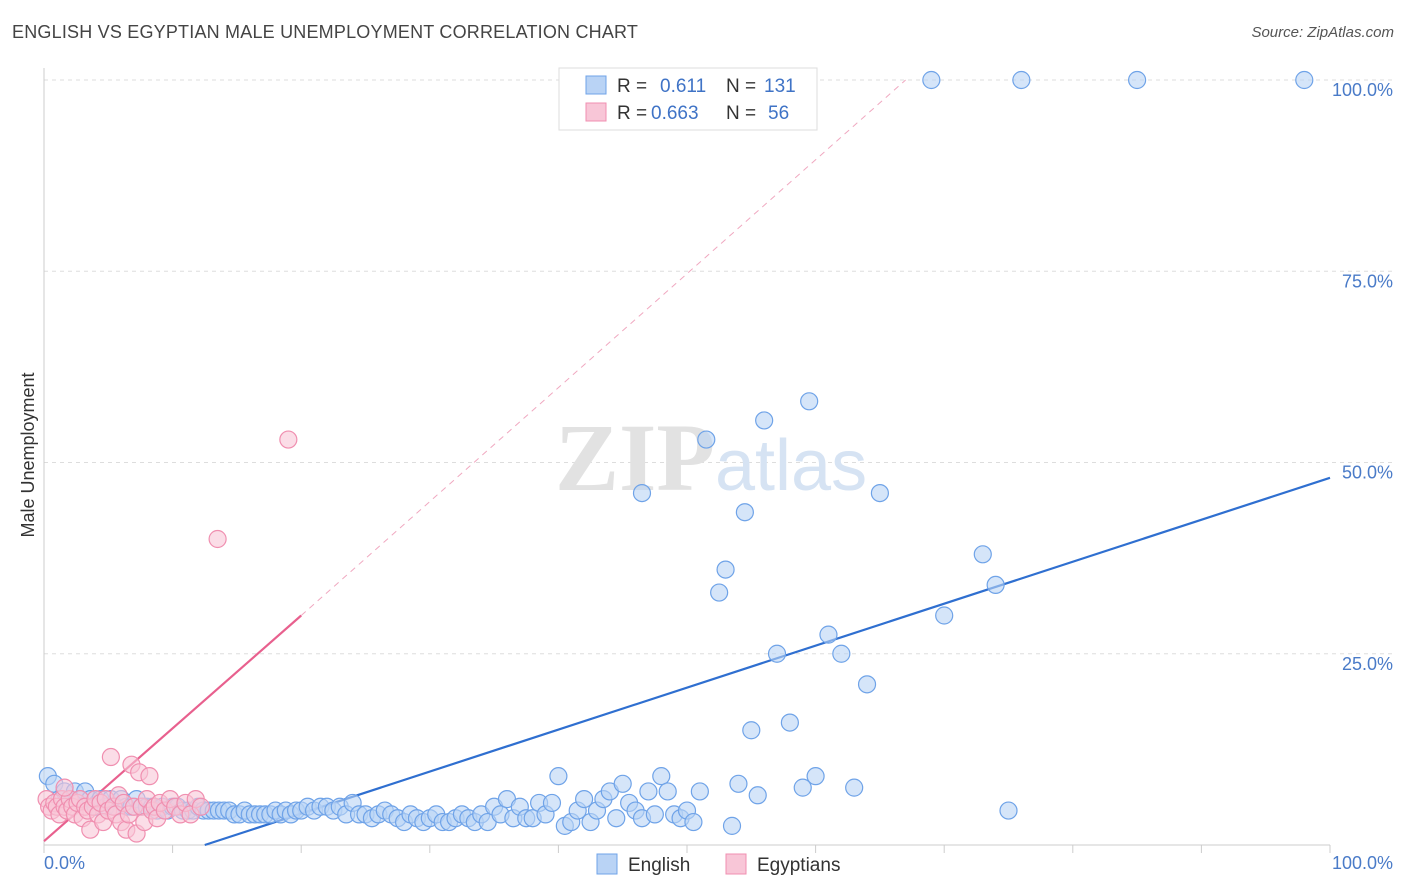 The image size is (1406, 892). I want to click on correlation-legend: R = 0.611 N = 131 R = 0.663 N = 56, so click(688, 99).